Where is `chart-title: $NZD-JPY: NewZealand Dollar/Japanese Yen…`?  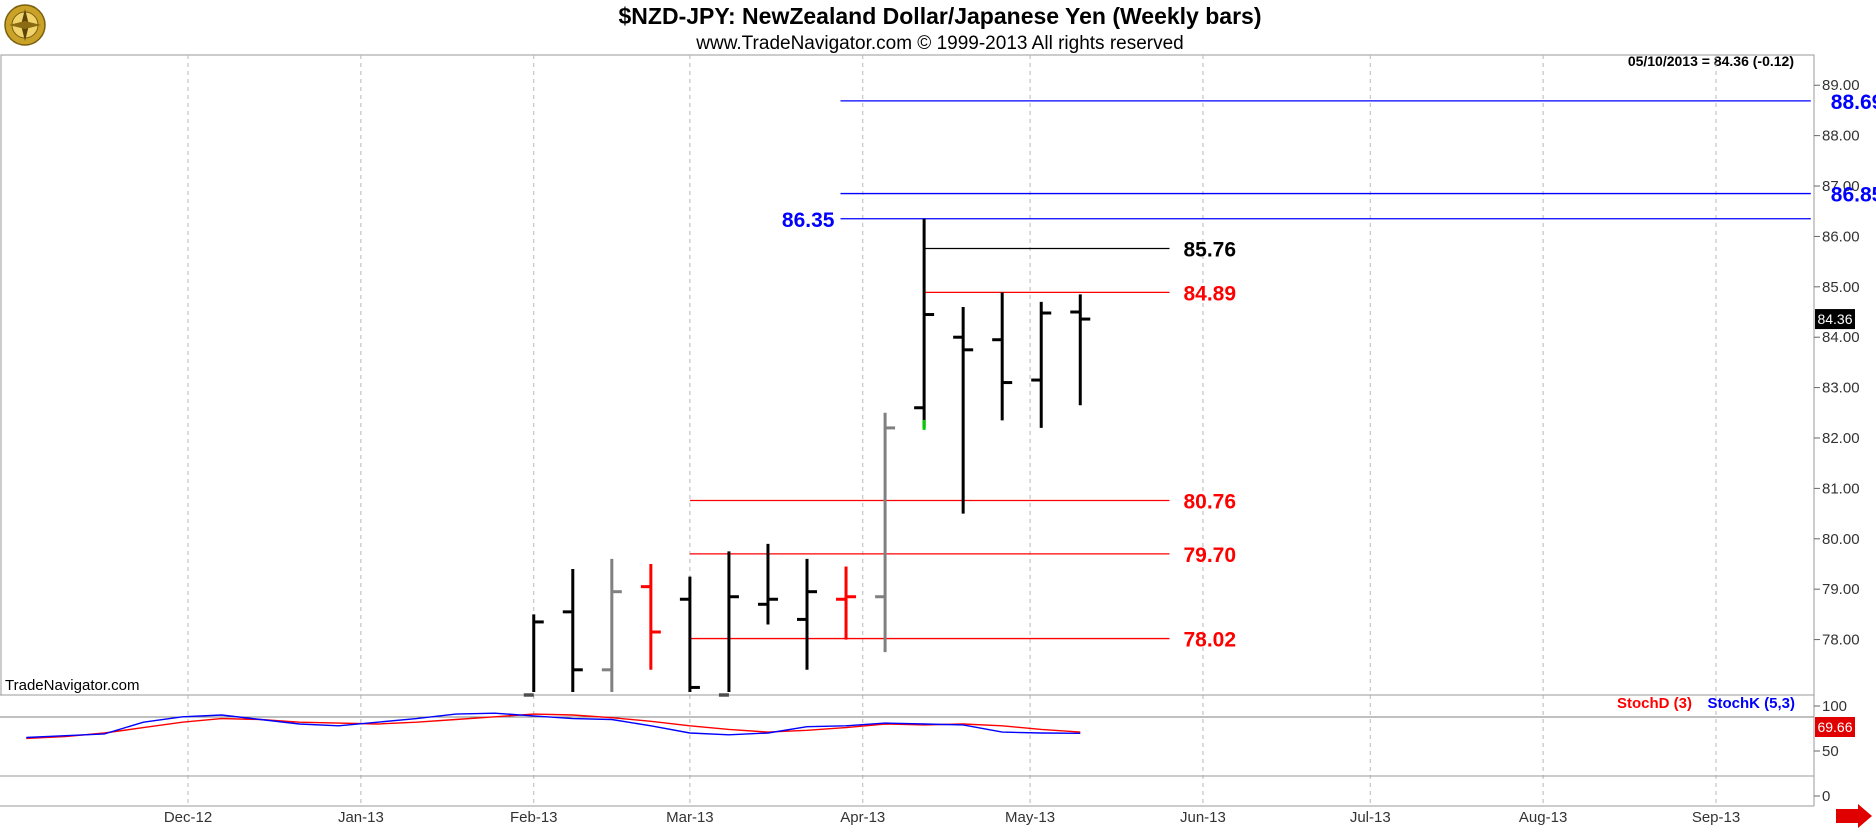 chart-title: $NZD-JPY: NewZealand Dollar/Japanese Yen… is located at coordinates (940, 16).